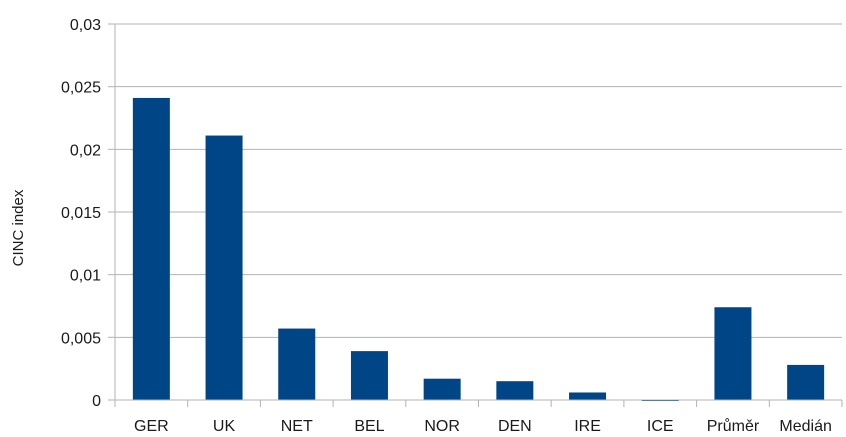  What do you see at coordinates (96, 401) in the screenshot?
I see `y-tick-label: 0` at bounding box center [96, 401].